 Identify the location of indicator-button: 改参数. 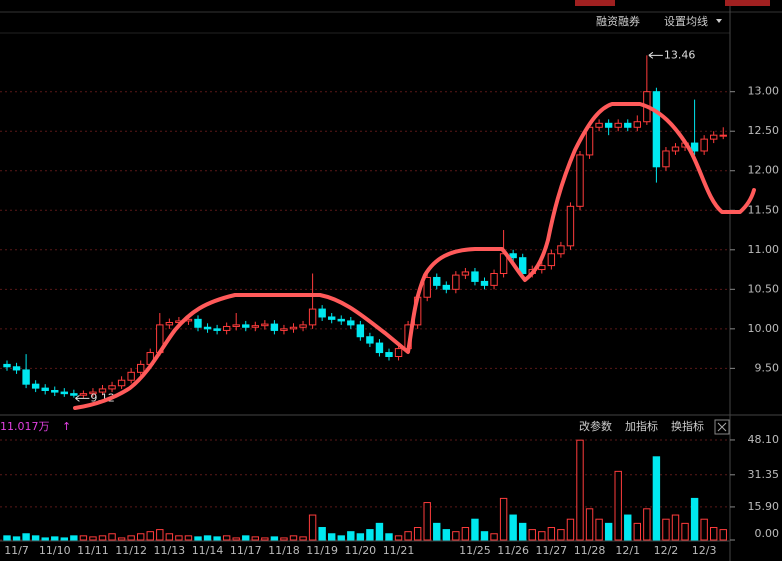
(595, 426).